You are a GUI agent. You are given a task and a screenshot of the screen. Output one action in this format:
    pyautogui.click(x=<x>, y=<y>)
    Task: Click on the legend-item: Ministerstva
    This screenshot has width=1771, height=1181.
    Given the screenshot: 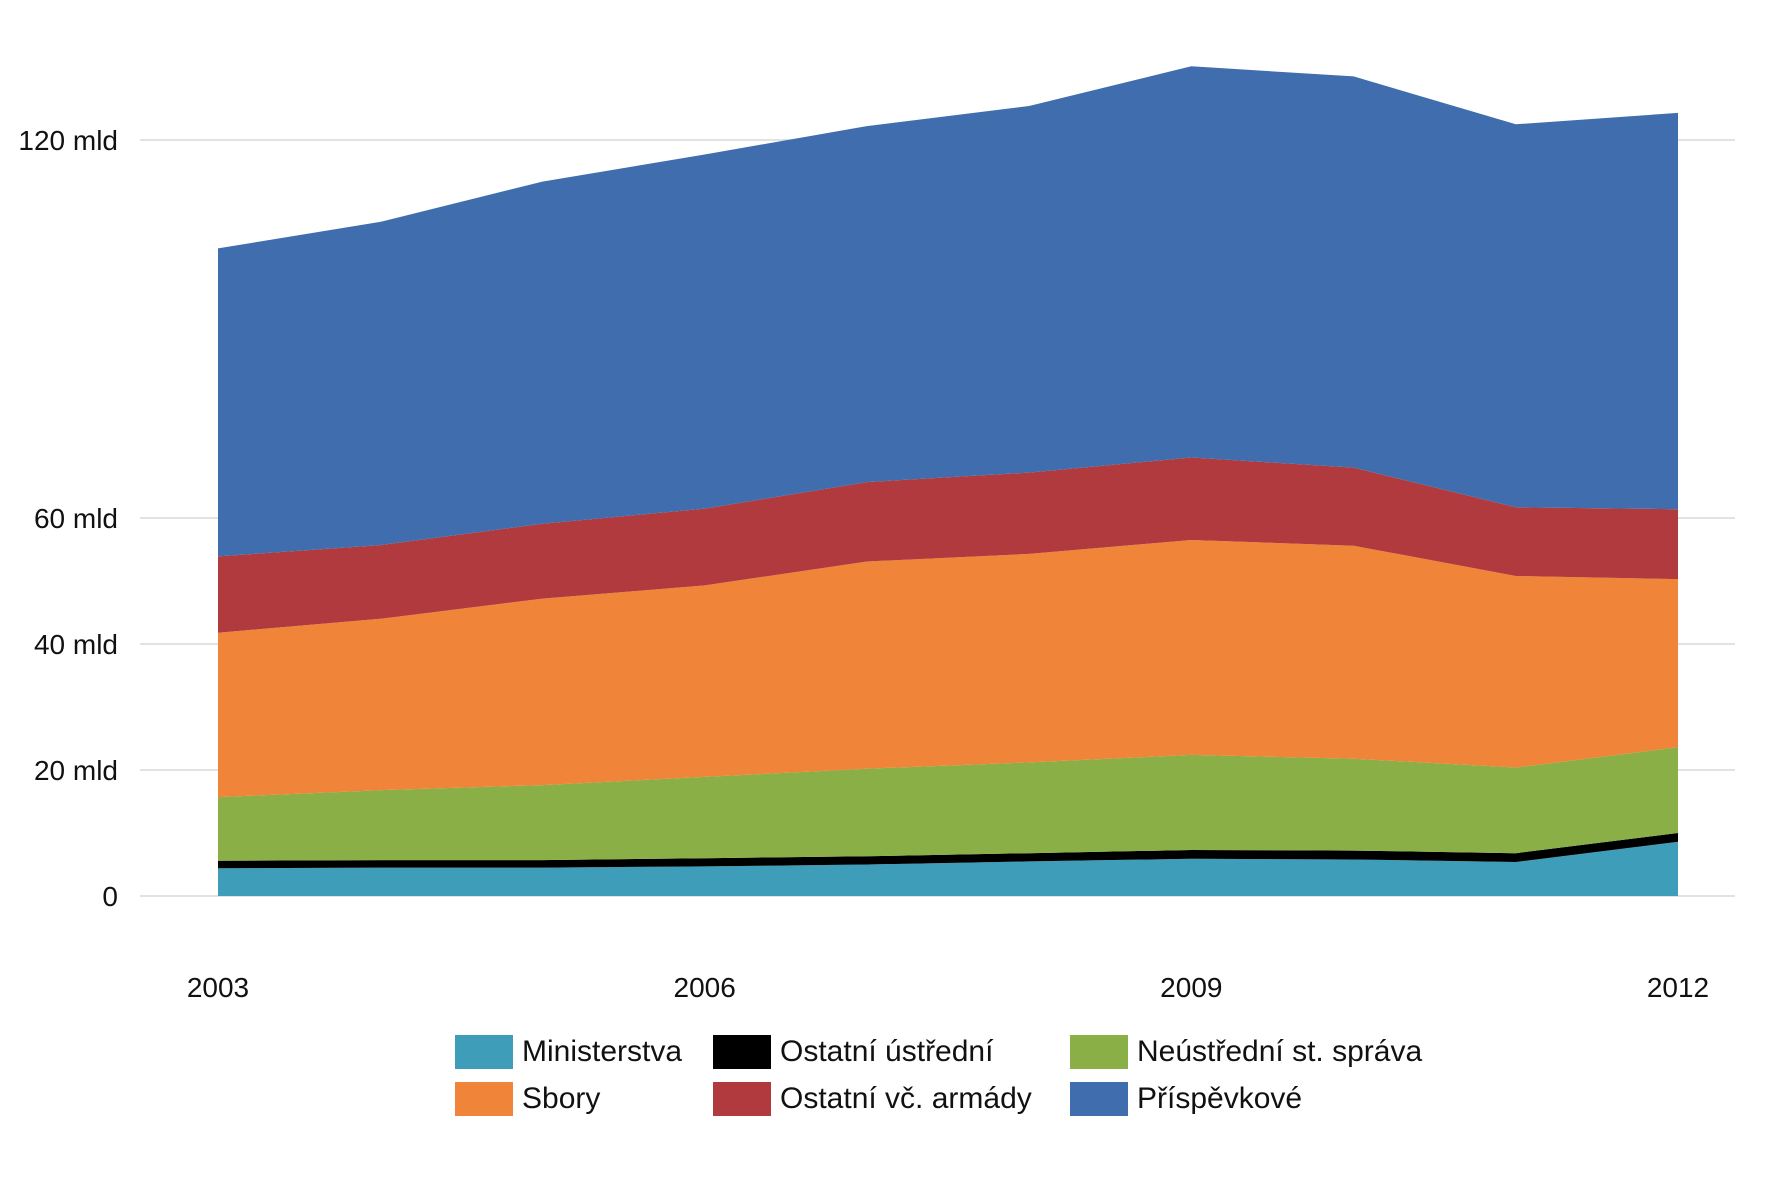 What is the action you would take?
    pyautogui.click(x=584, y=1052)
    